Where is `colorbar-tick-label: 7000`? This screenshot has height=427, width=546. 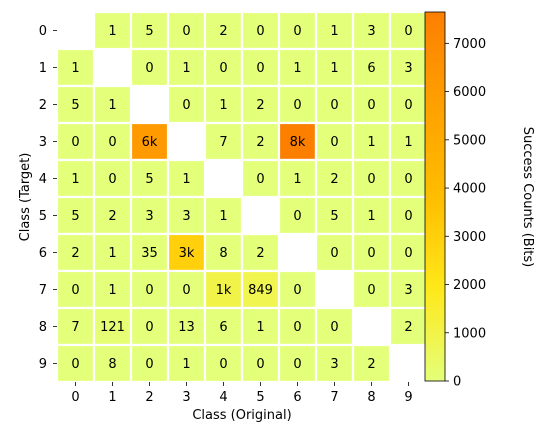 colorbar-tick-label: 7000 is located at coordinates (469, 44).